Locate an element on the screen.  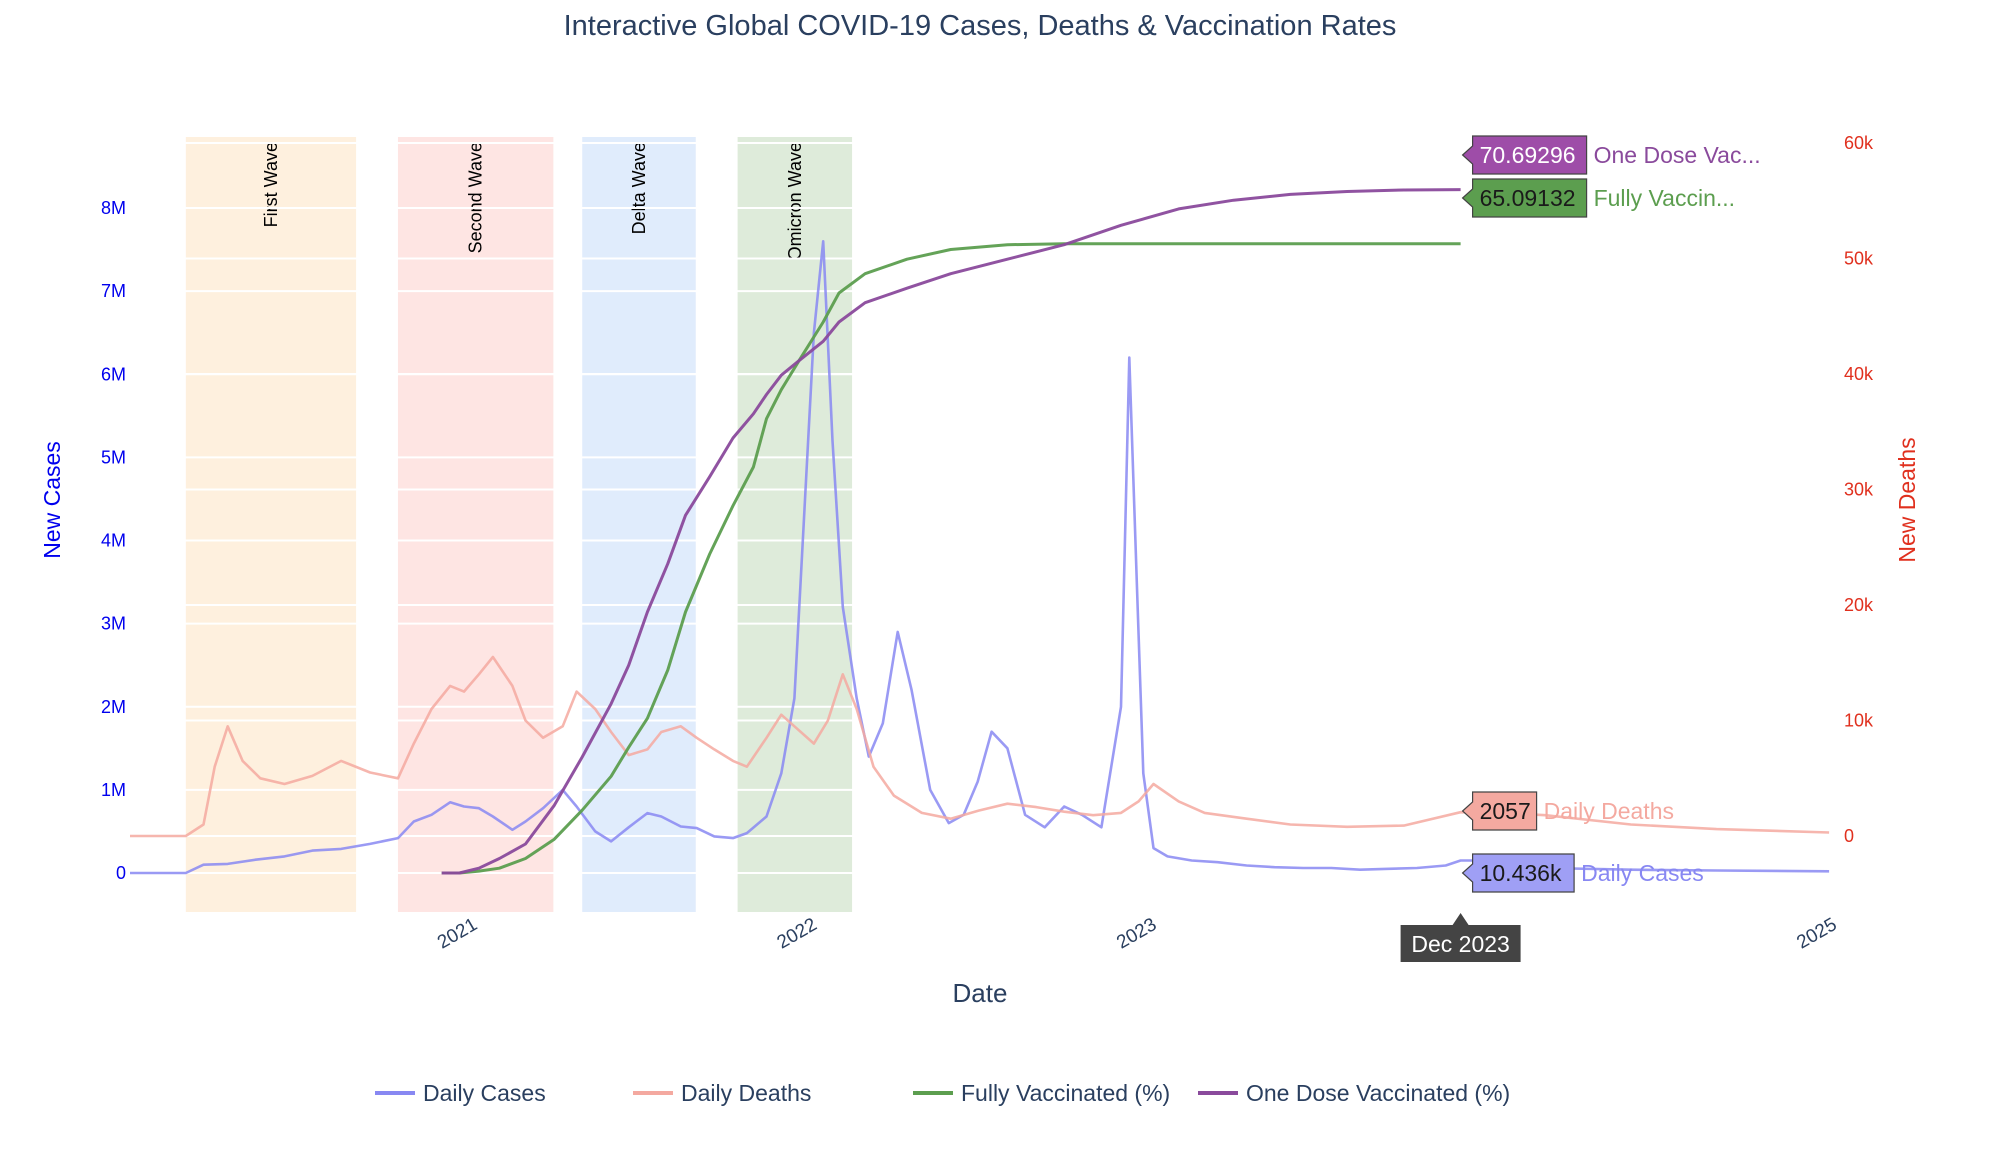
x-axis-title: Date is located at coordinates (980, 993).